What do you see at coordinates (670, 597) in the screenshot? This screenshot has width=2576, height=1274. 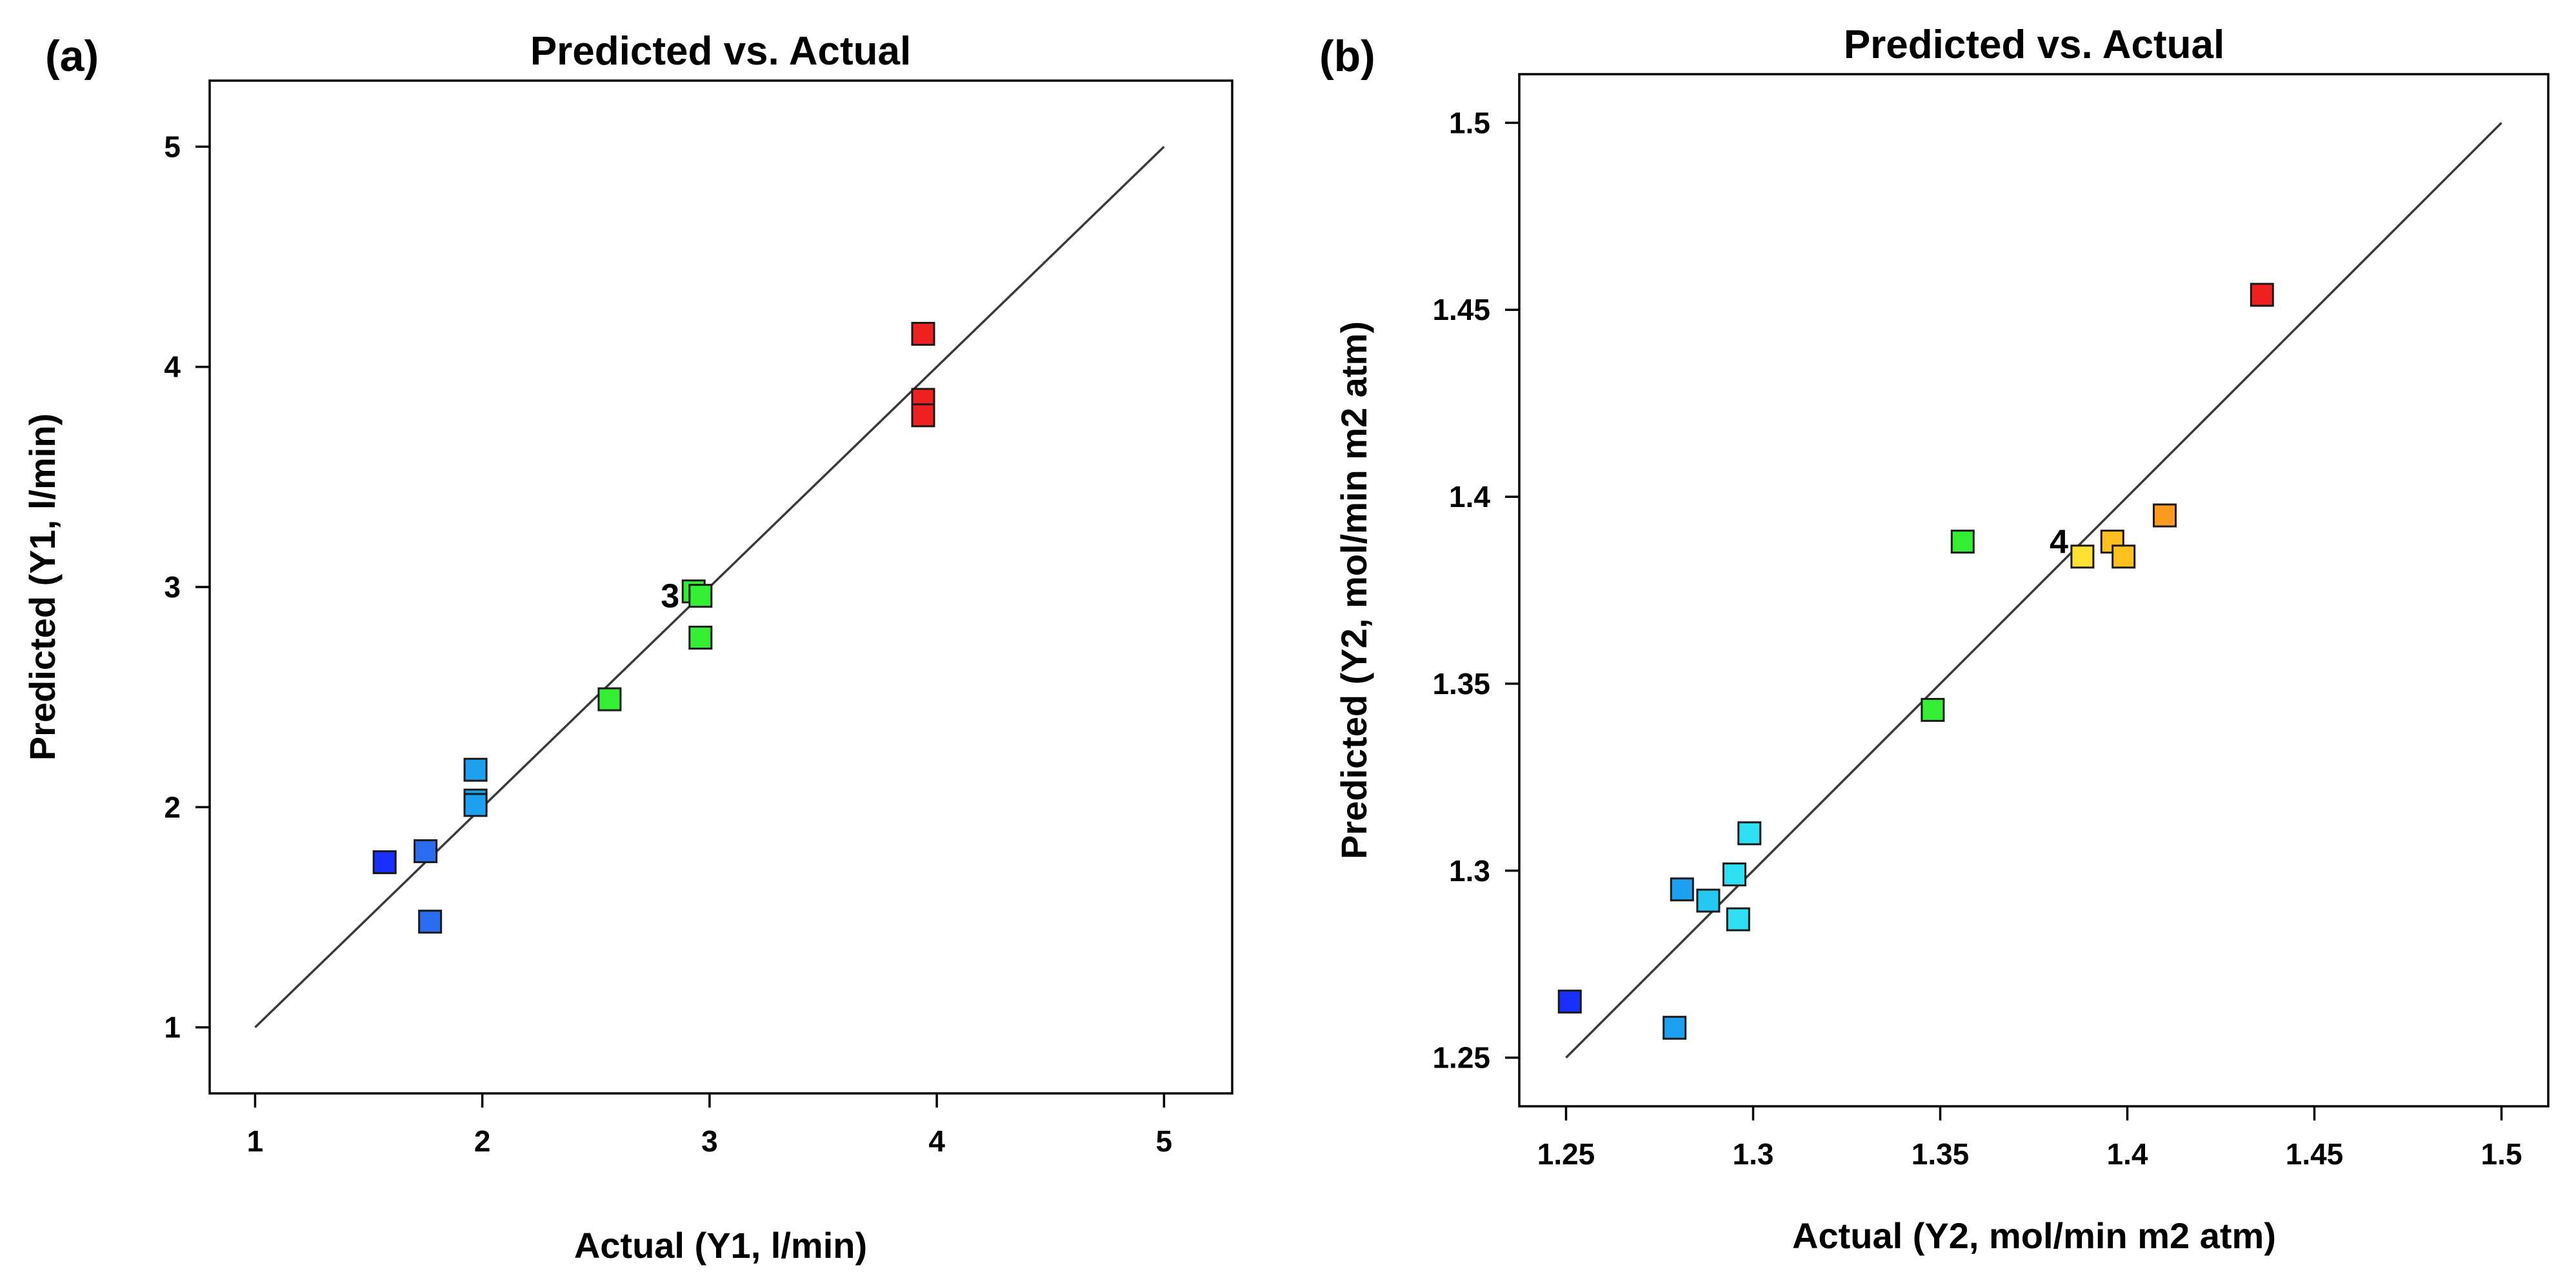 I see `panel-a-point-count-label: 3` at bounding box center [670, 597].